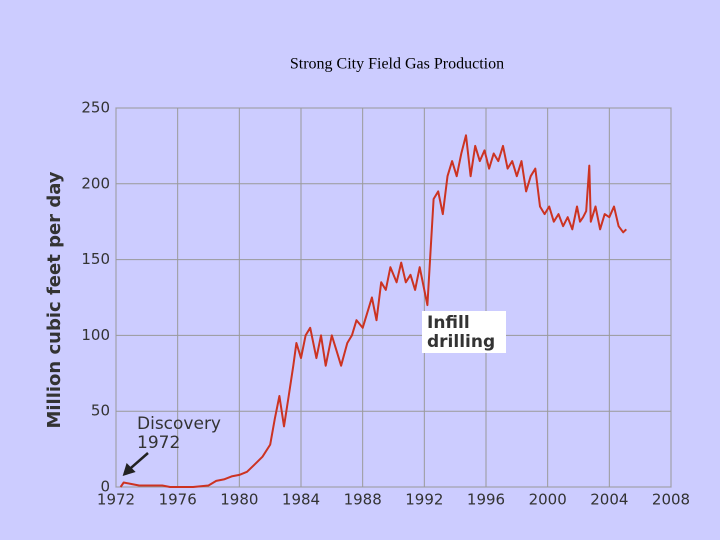 The image size is (720, 540). What do you see at coordinates (461, 342) in the screenshot?
I see `annotation: drilling` at bounding box center [461, 342].